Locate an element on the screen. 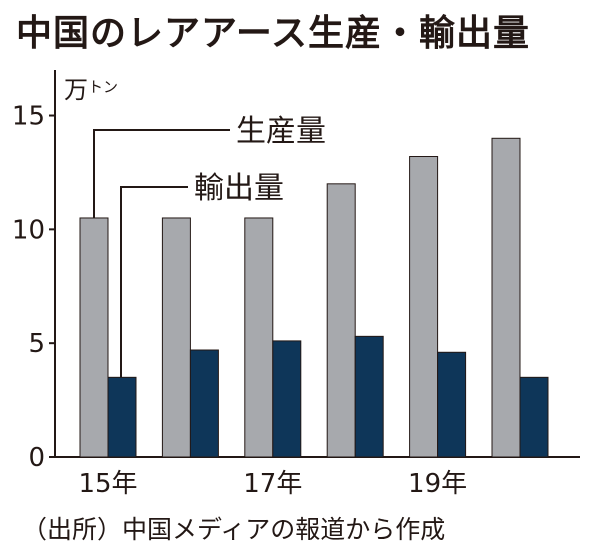 Image resolution: width=596 pixels, height=560 pixels. y-unit-label: 万トン is located at coordinates (91, 90).